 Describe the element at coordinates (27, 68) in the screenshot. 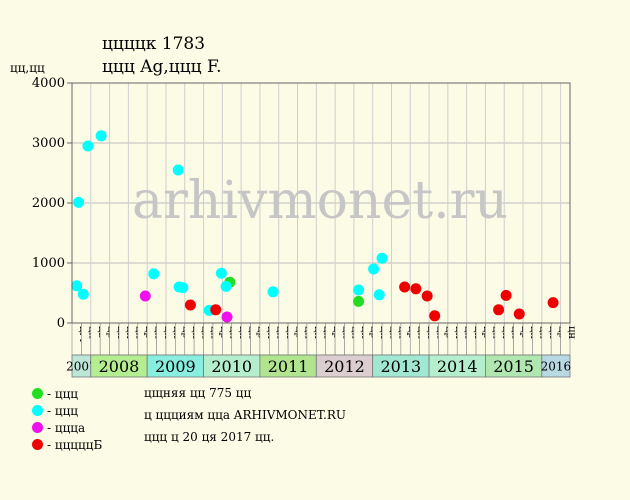

I see `y-axis-unit: цц,цц` at that location.